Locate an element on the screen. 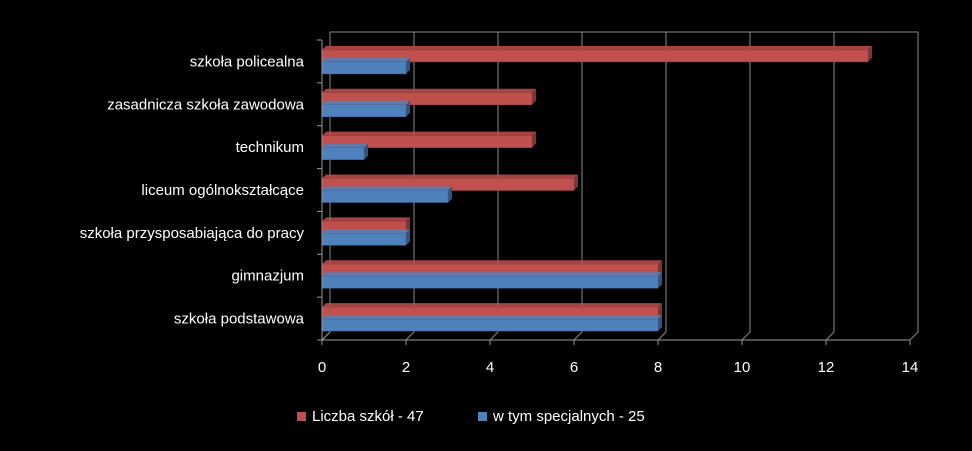 The width and height of the screenshot is (972, 451). x-tick-label: 6 is located at coordinates (574, 367).